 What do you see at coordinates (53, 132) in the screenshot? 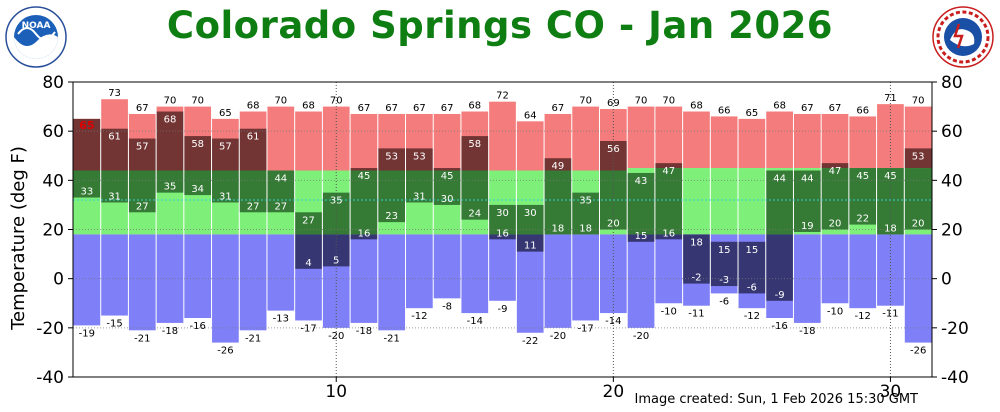
I see `y-tick-label-left: 60` at bounding box center [53, 132].